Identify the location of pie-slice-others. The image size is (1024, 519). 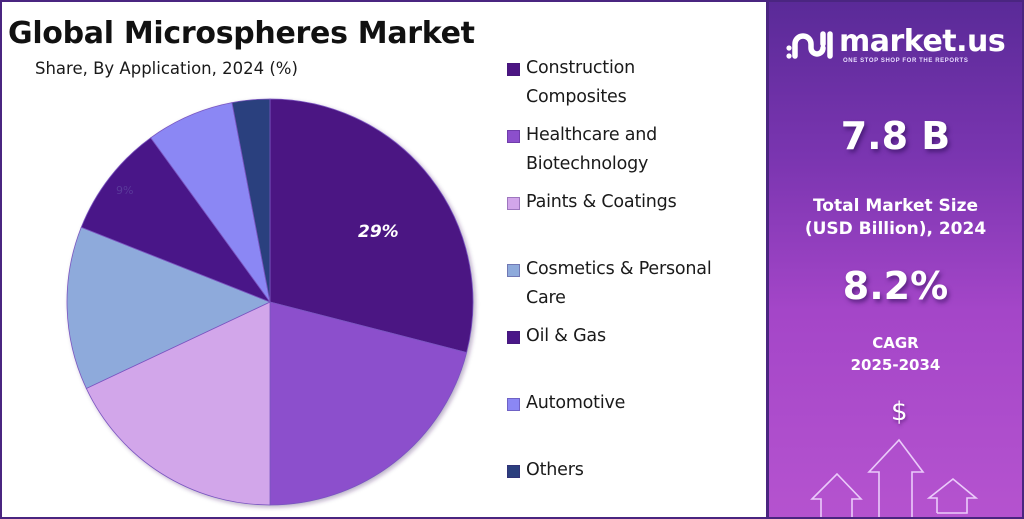
(251, 200).